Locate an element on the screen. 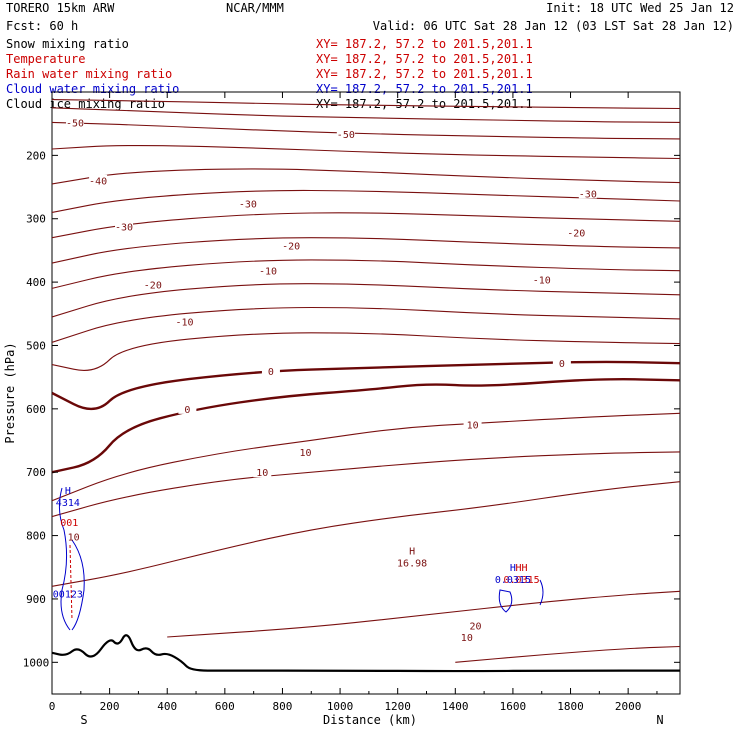  y-tick-label: 300 is located at coordinates (36, 219).